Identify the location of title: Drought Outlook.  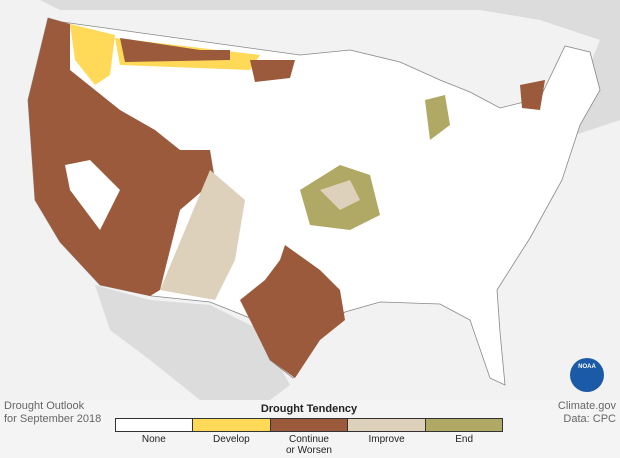
(44, 406).